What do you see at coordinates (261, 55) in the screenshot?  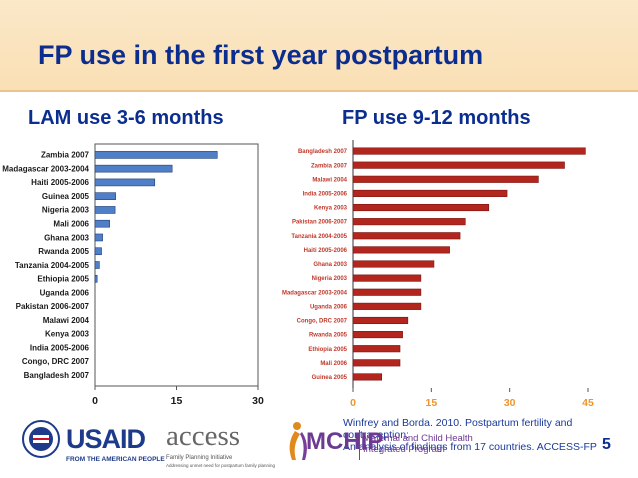 I see `page-title: FP use in the first year postpartum` at bounding box center [261, 55].